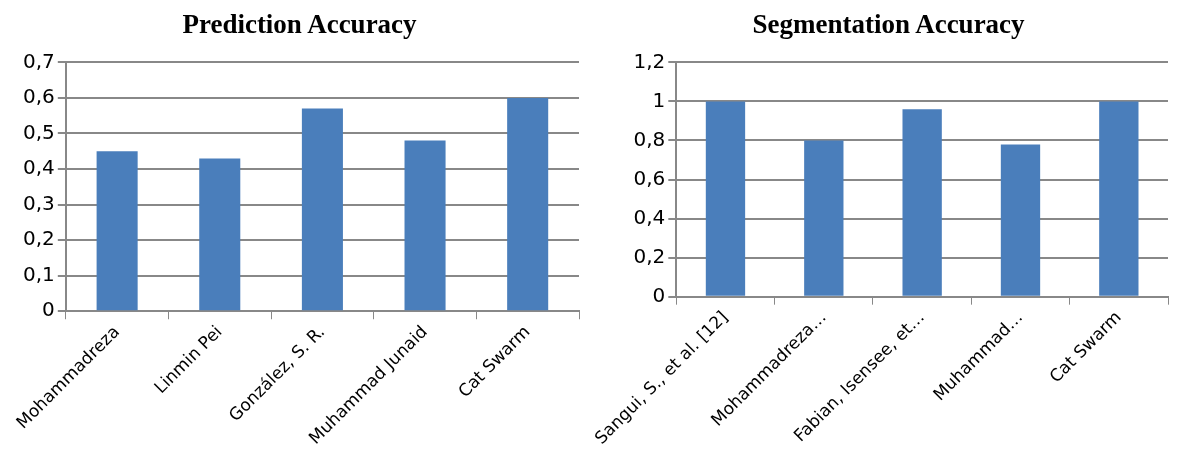 This screenshot has height=452, width=1179. I want to click on y-tick-label: 0,1, so click(38, 273).